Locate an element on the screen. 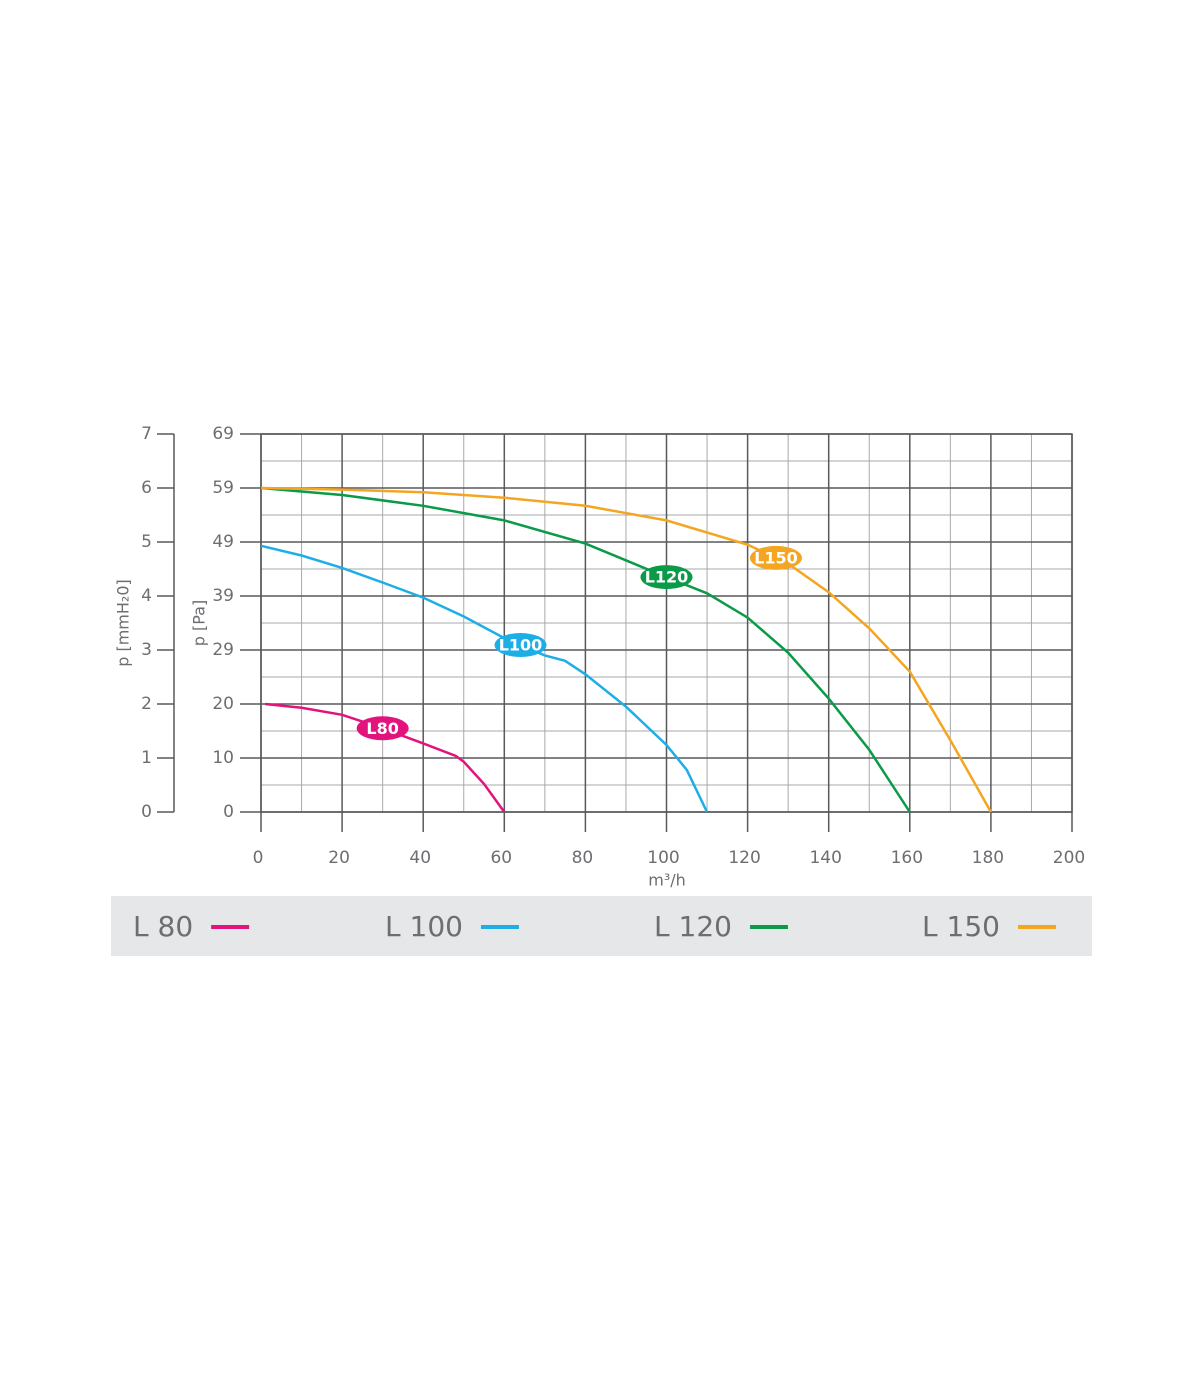 Image resolution: width=1200 pixels, height=1376 pixels. x-tick-label: 60 is located at coordinates (501, 858).